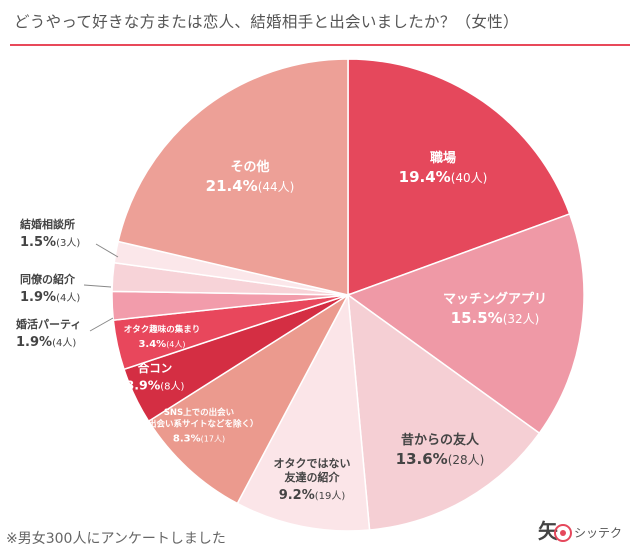 This screenshot has height=554, width=640. I want to click on slice-value: 19.4%(40人), so click(443, 177).